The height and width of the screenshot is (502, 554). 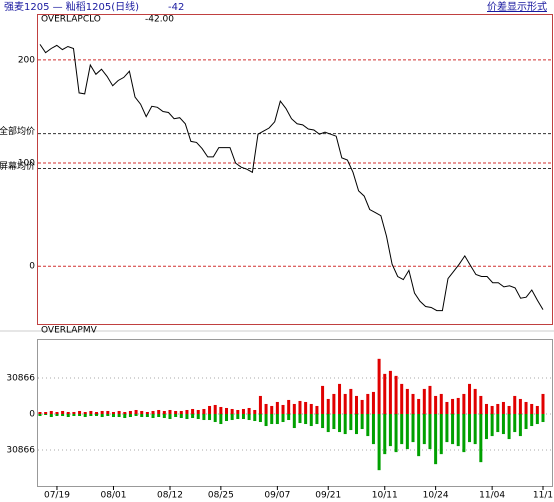 What do you see at coordinates (328, 496) in the screenshot?
I see `x-tick-label: 09/21` at bounding box center [328, 496].